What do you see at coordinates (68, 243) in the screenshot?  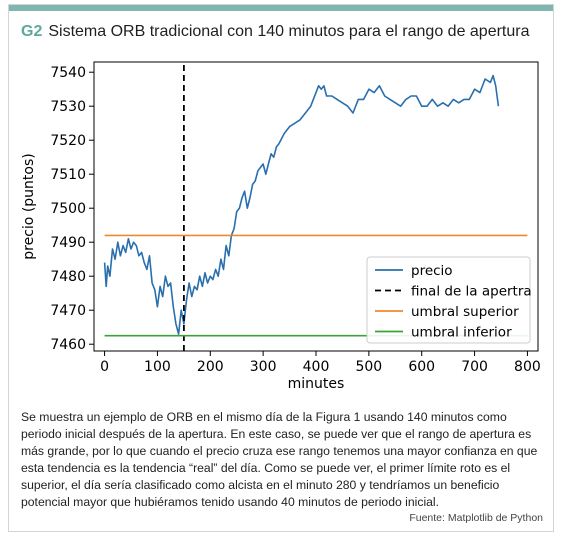 I see `y-tick-label: 7490` at bounding box center [68, 243].